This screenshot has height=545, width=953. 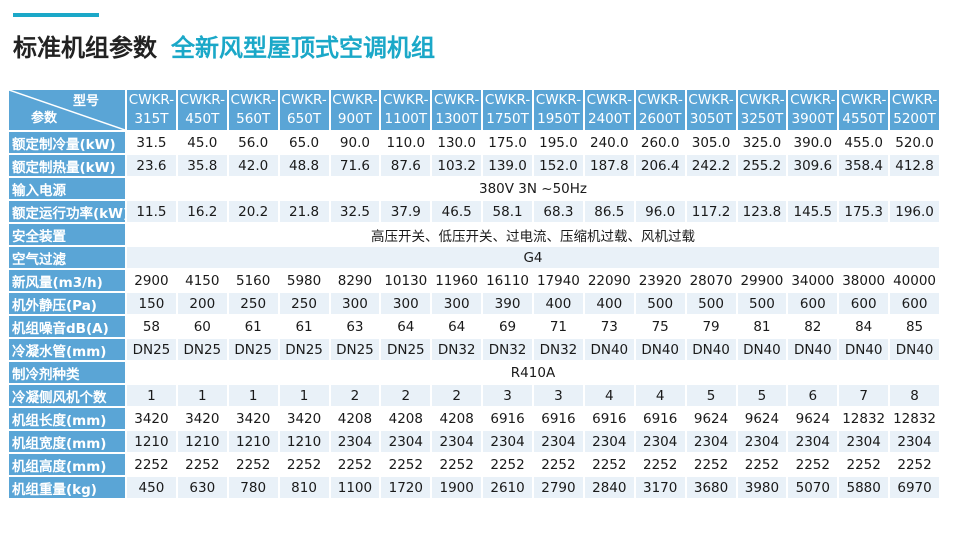 What do you see at coordinates (474, 257) in the screenshot?
I see `table-row: 空气过滤 G4` at bounding box center [474, 257].